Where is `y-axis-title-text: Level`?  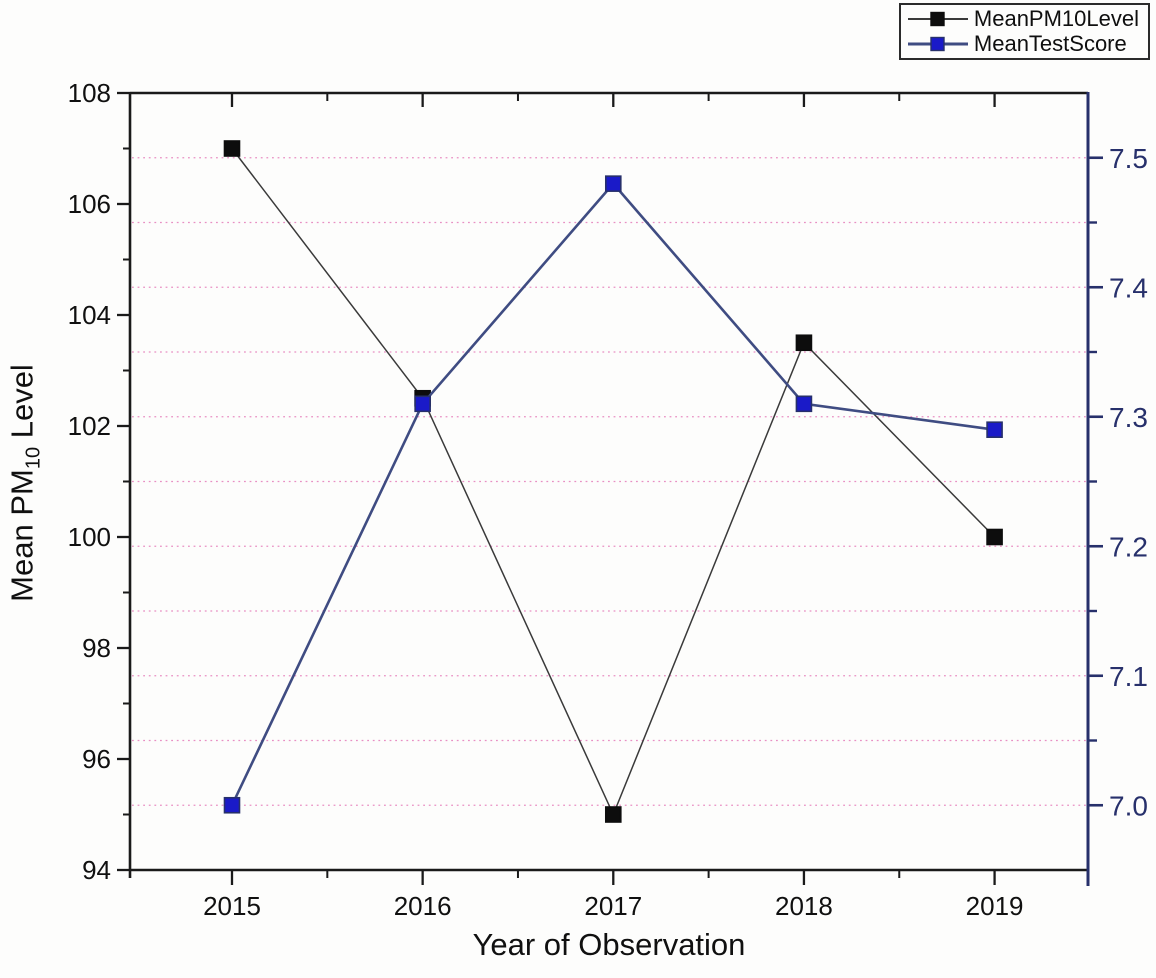 y-axis-title-text: Level is located at coordinates (22, 405).